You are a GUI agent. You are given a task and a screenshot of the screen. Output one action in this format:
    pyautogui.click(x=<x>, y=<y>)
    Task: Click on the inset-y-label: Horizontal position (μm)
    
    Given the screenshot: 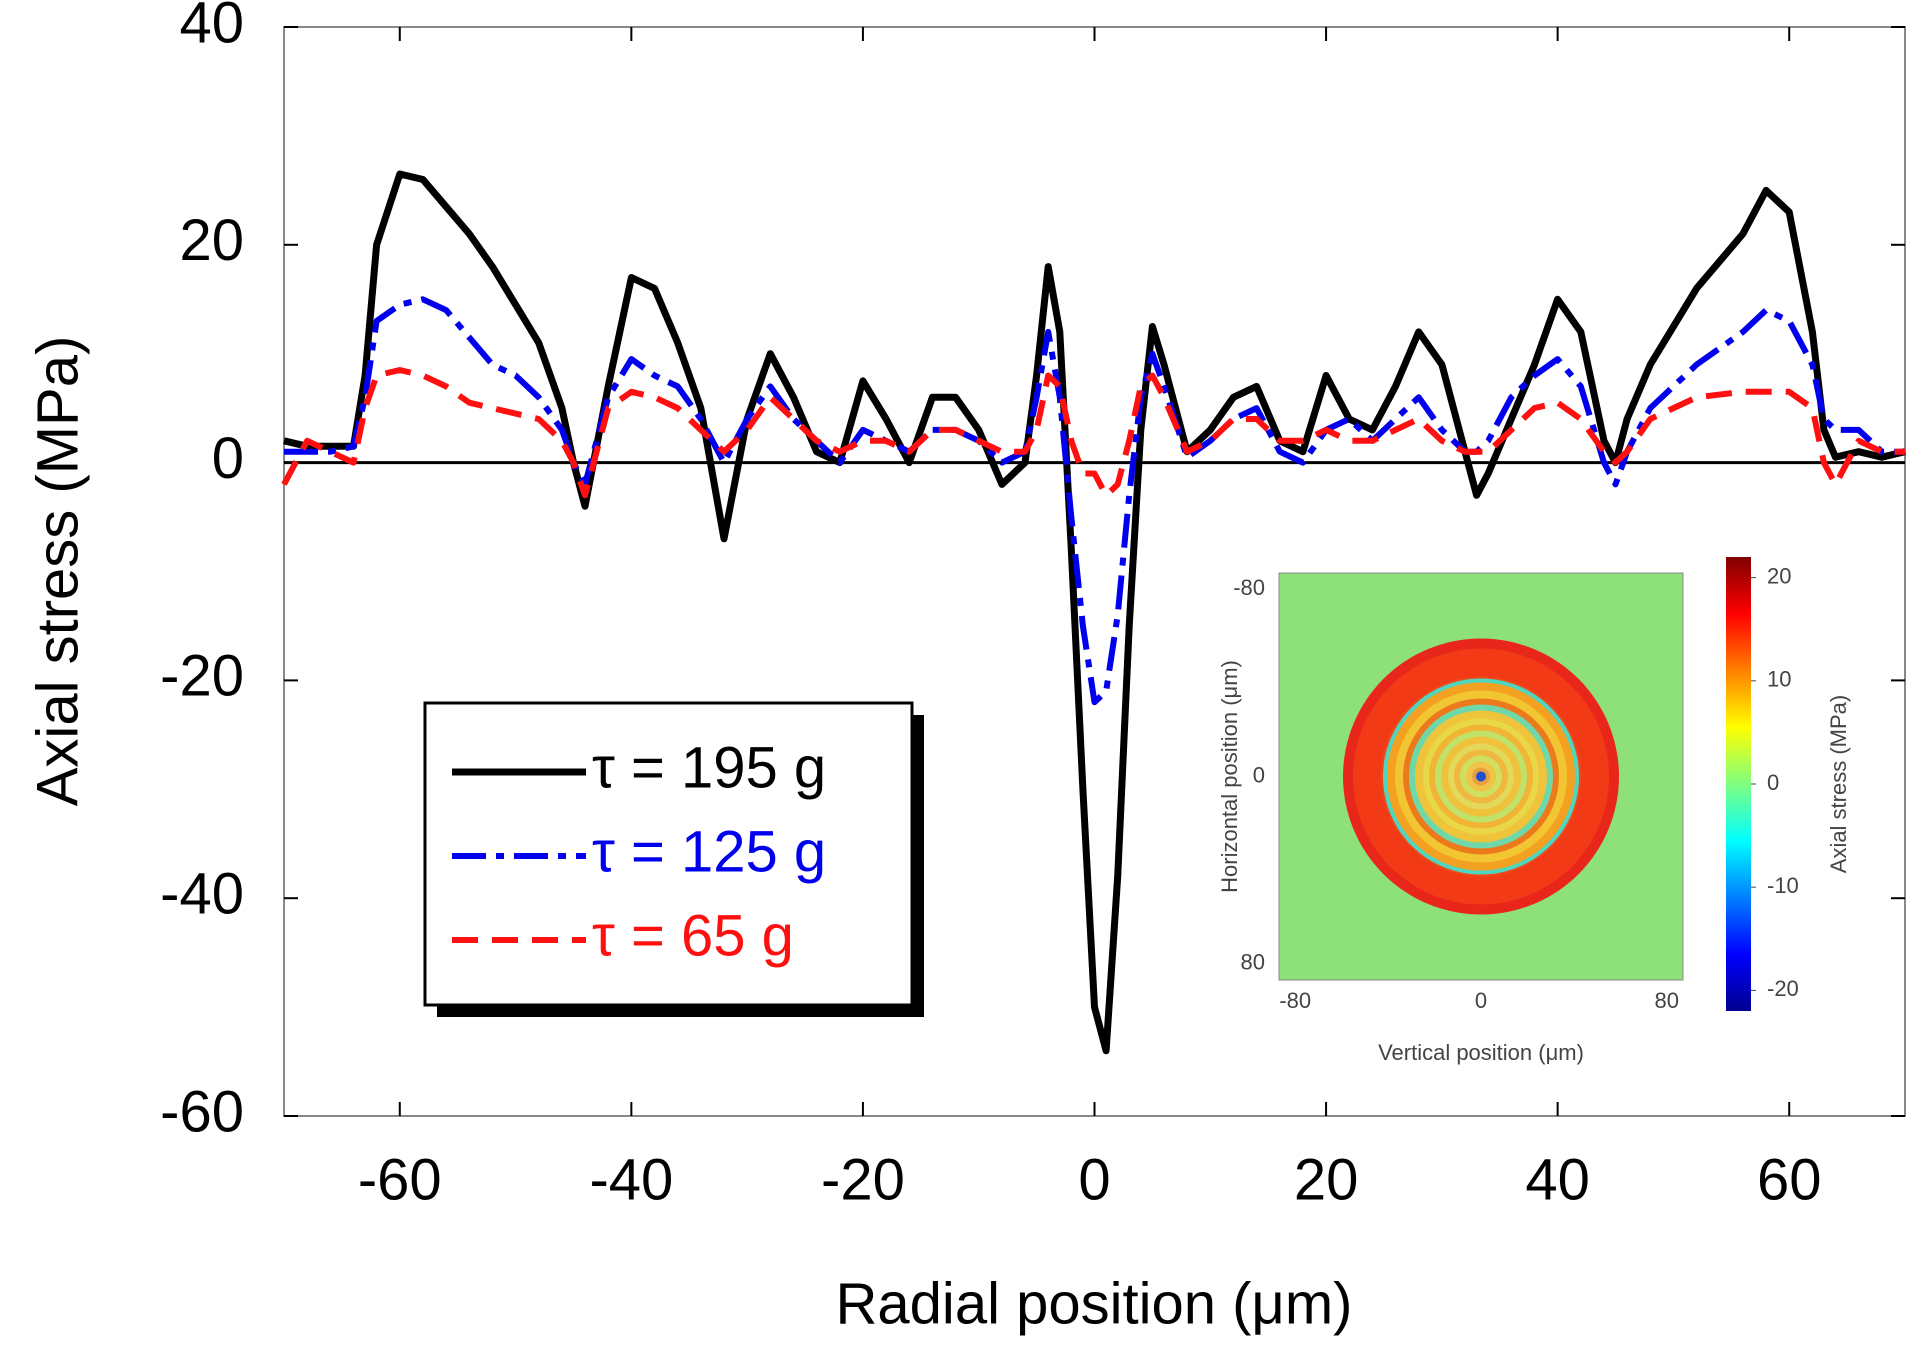 What is the action you would take?
    pyautogui.click(x=1229, y=776)
    